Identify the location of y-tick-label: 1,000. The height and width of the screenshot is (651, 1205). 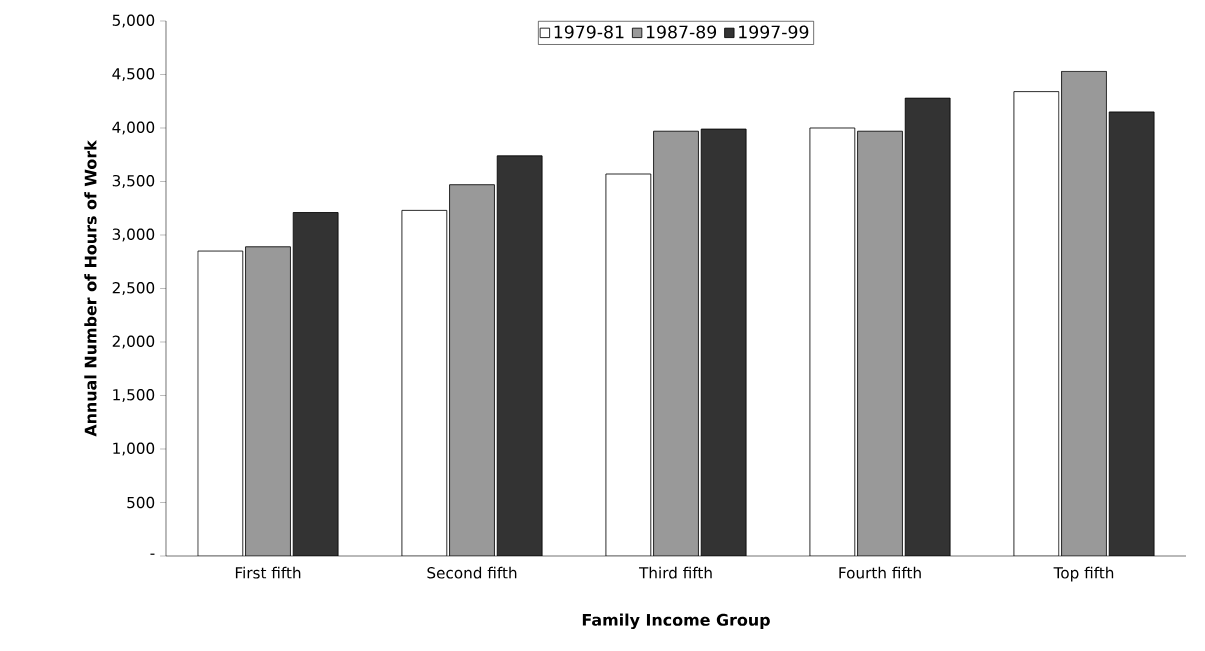
(134, 449).